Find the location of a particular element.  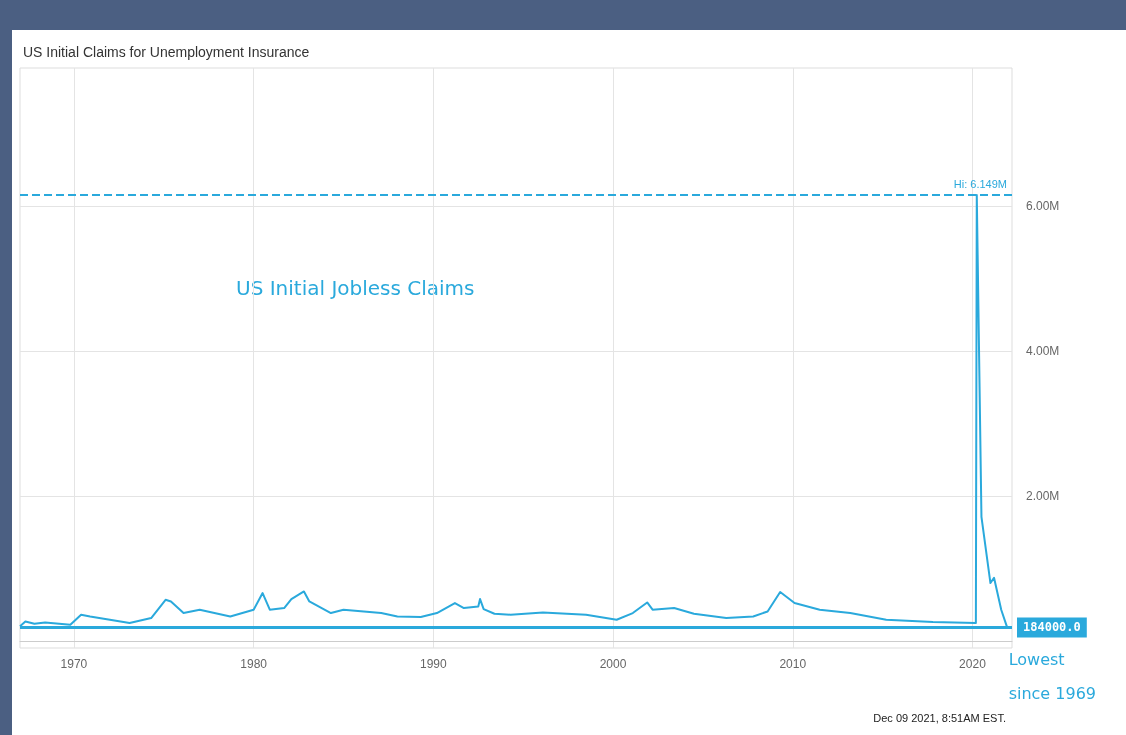

text: Lowest since 1969 is located at coordinates (1052, 676).